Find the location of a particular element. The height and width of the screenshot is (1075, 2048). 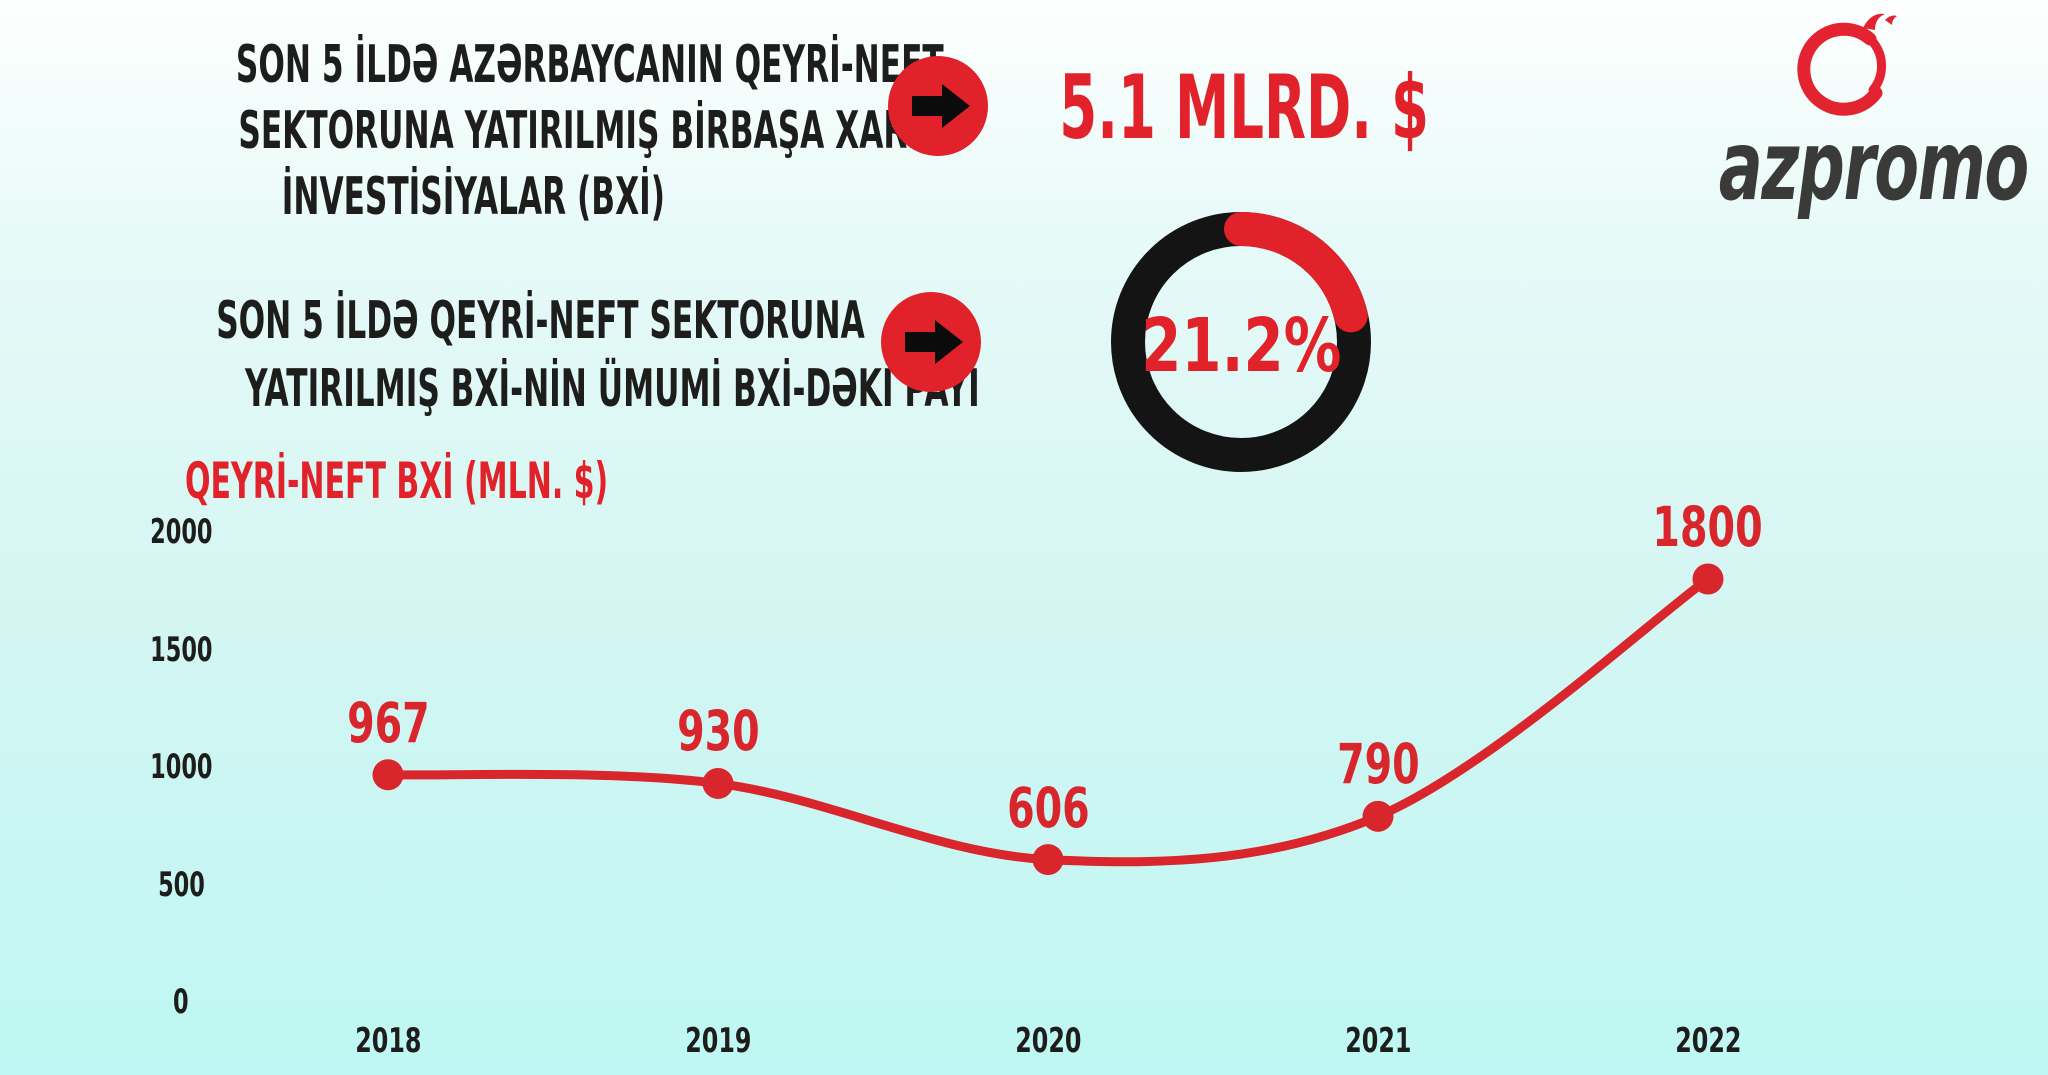

headline-text: SON 5 İLDƏ QEYRİ-NEFT SEKTORUNA is located at coordinates (540, 321).